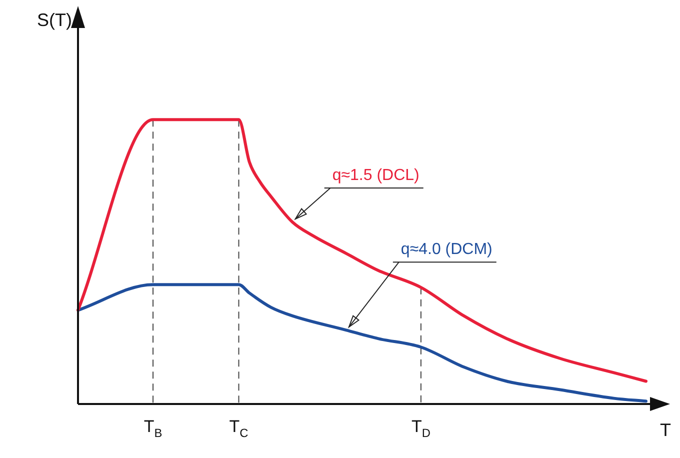 The width and height of the screenshot is (680, 458). Describe the element at coordinates (376, 175) in the screenshot. I see `text: q≈1.5 (DCL)` at that location.